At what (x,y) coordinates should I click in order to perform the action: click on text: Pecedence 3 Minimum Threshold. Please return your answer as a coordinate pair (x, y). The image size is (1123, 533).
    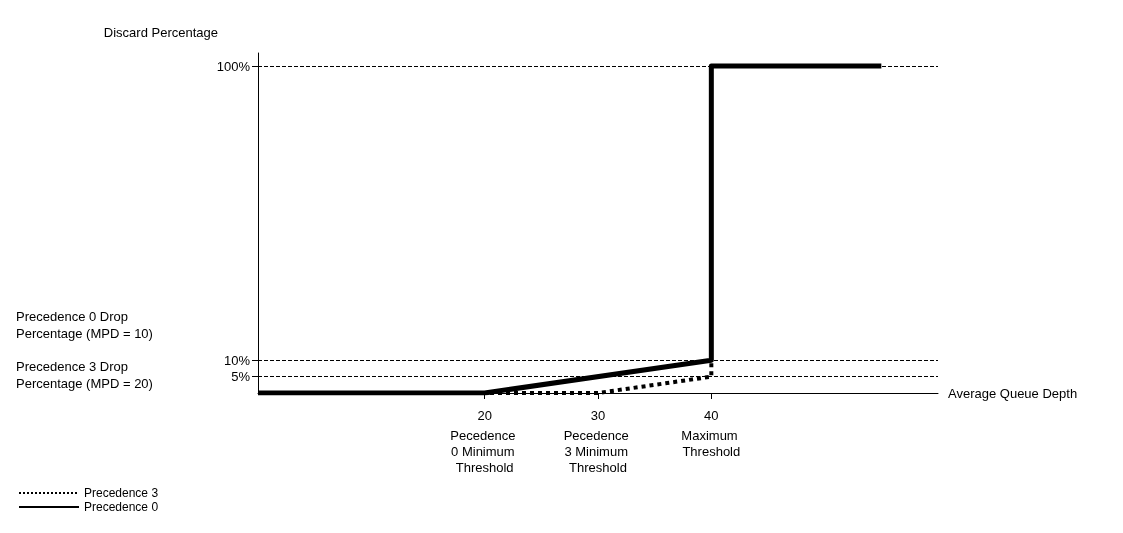
    Looking at the image, I should click on (598, 451).